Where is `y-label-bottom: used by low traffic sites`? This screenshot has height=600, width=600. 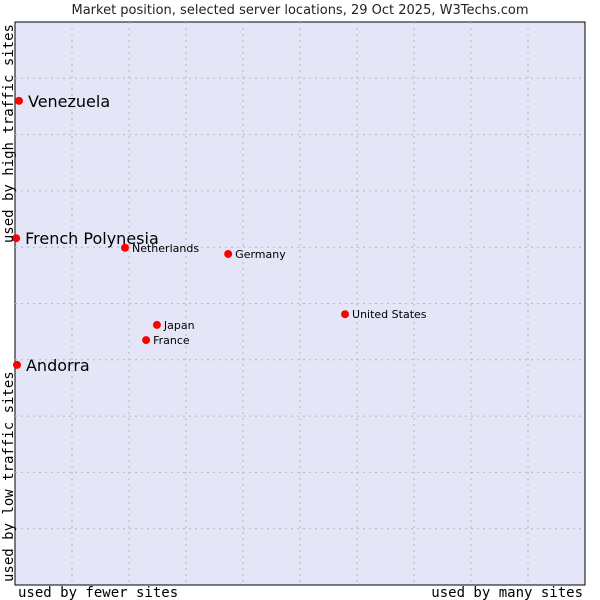
y-label-bottom: used by low traffic sites is located at coordinates (9, 476).